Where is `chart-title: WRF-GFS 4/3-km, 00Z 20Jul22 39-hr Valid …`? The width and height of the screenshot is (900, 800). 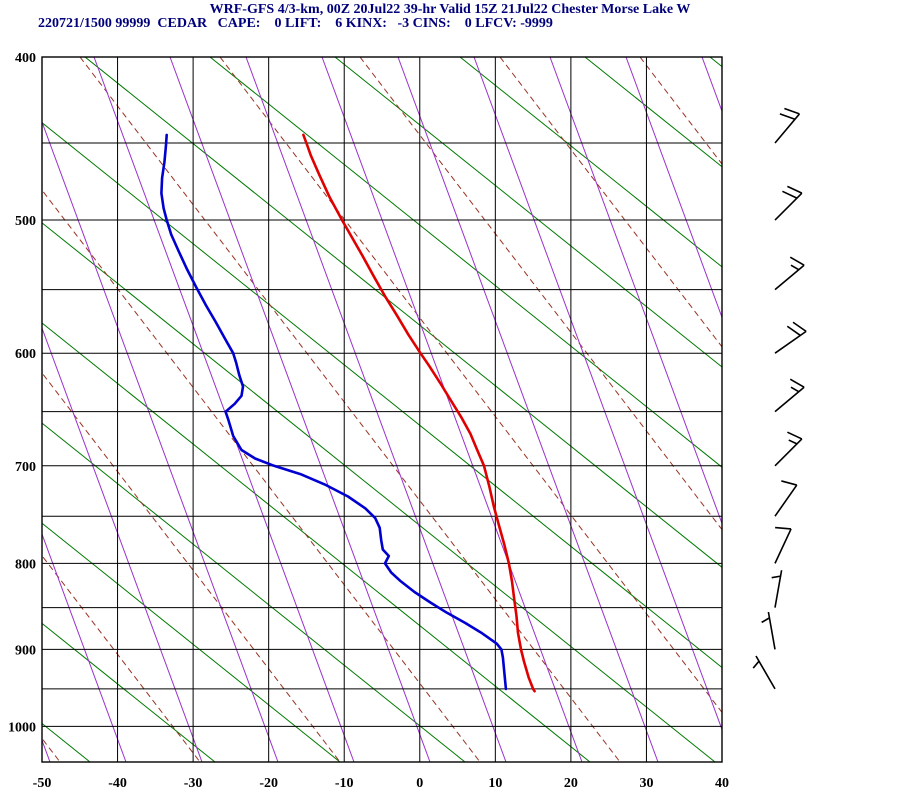
chart-title: WRF-GFS 4/3-km, 00Z 20Jul22 39-hr Valid … is located at coordinates (450, 9).